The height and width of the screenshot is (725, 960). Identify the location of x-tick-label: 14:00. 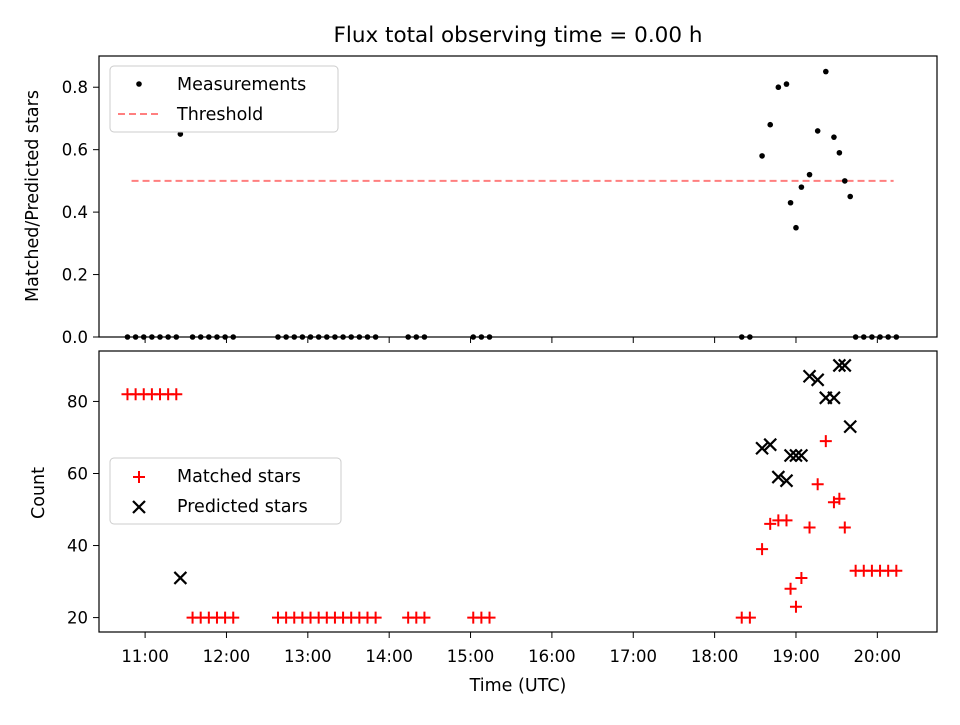
(389, 656).